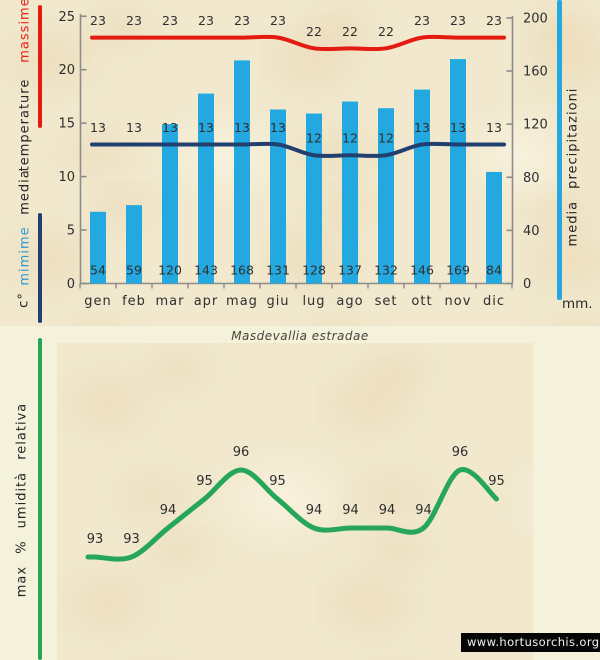 The width and height of the screenshot is (600, 660). I want to click on max-temperature-line, so click(298, 43).